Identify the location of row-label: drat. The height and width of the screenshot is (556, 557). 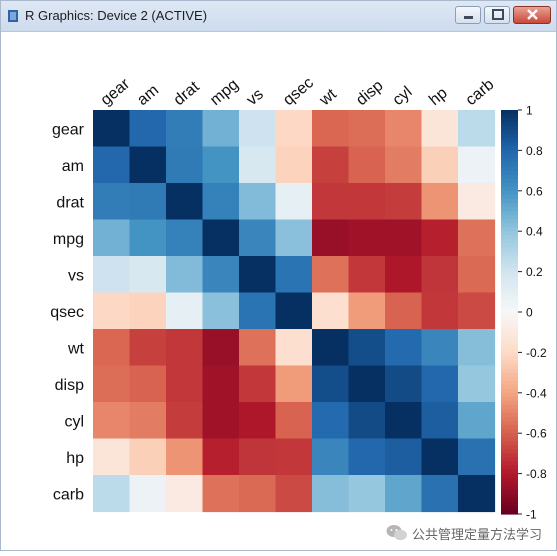
(70, 202).